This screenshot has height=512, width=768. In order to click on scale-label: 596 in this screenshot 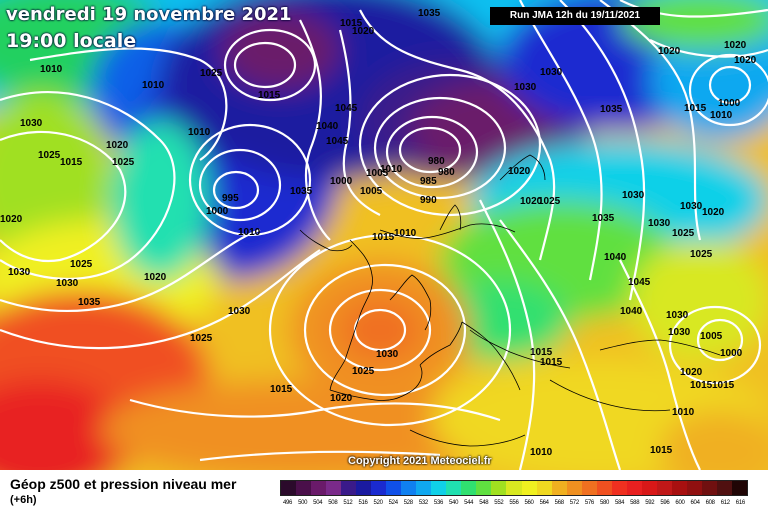, I will do `click(665, 503)`.